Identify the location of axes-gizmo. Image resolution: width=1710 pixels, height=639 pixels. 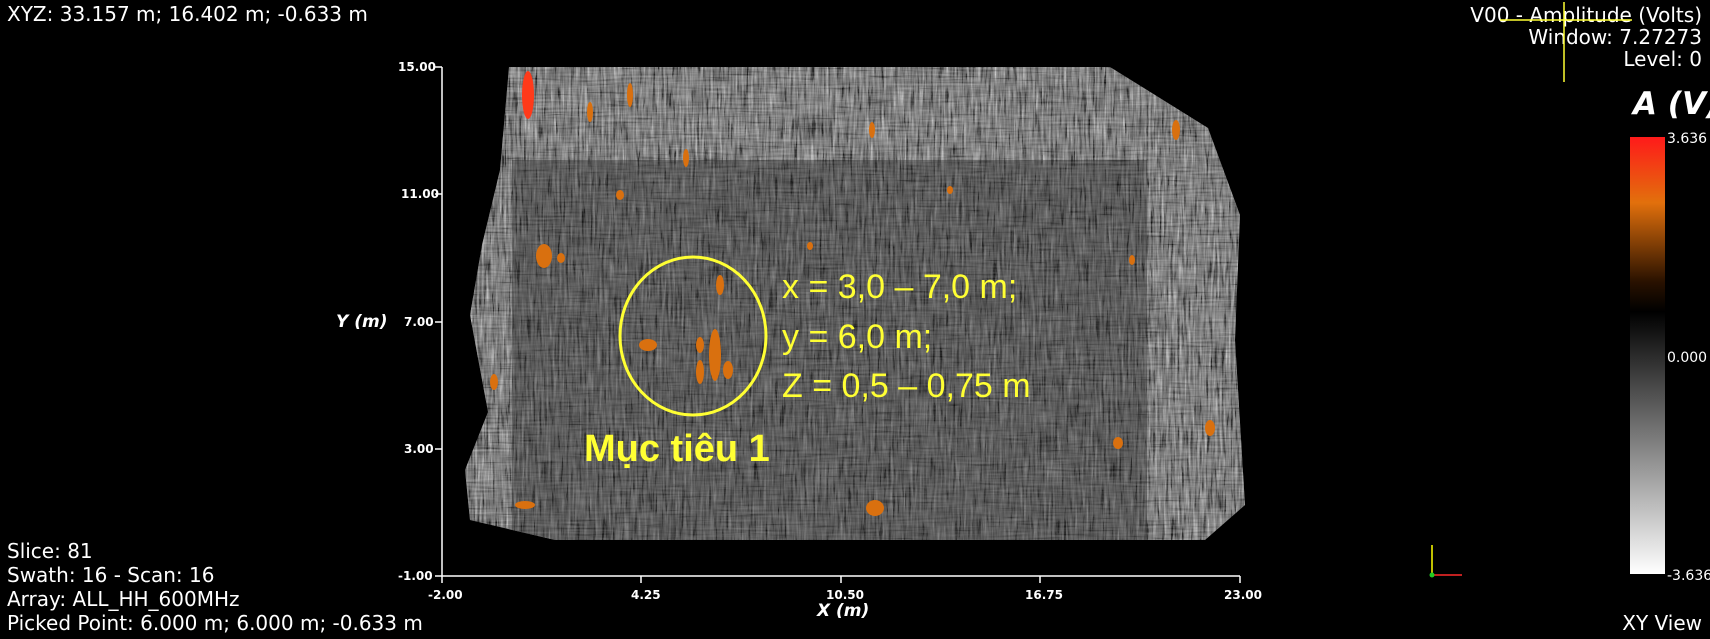
(1445, 561).